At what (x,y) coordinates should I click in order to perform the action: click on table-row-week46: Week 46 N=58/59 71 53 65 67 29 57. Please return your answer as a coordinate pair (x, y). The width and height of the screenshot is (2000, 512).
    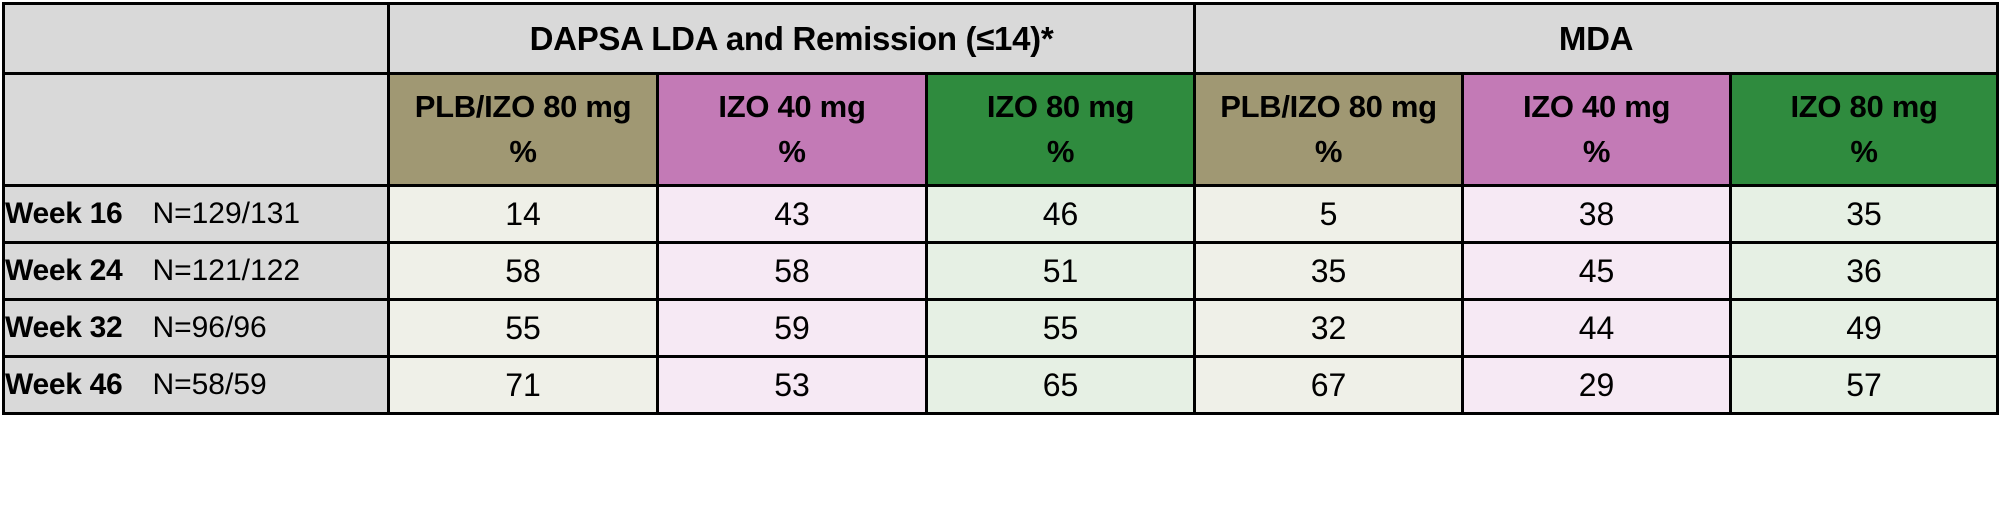
    Looking at the image, I should click on (1001, 385).